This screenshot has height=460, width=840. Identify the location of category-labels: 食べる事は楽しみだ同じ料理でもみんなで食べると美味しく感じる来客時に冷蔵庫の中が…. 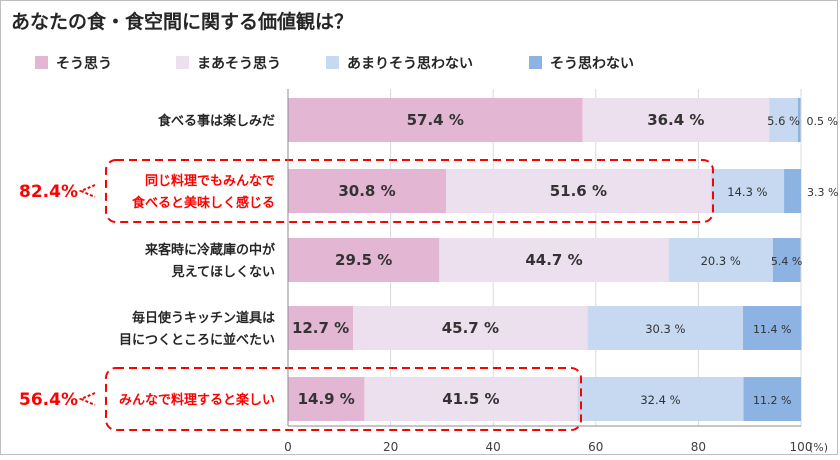
(197, 260).